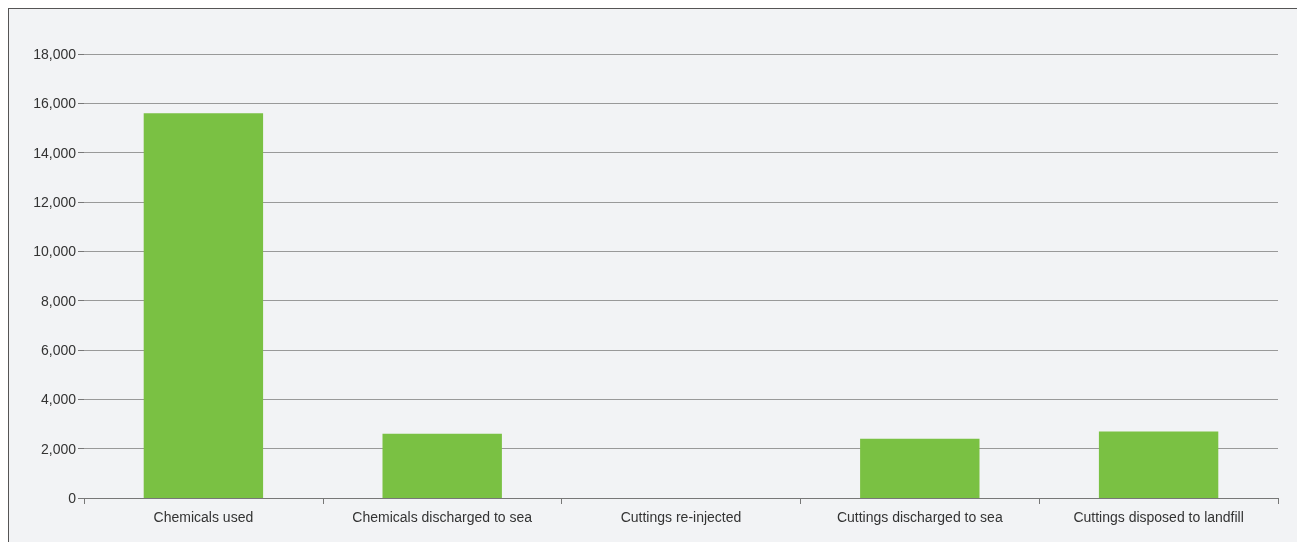 The image size is (1297, 542). I want to click on x-tick-label: Cuttings discharged to sea, so click(919, 517).